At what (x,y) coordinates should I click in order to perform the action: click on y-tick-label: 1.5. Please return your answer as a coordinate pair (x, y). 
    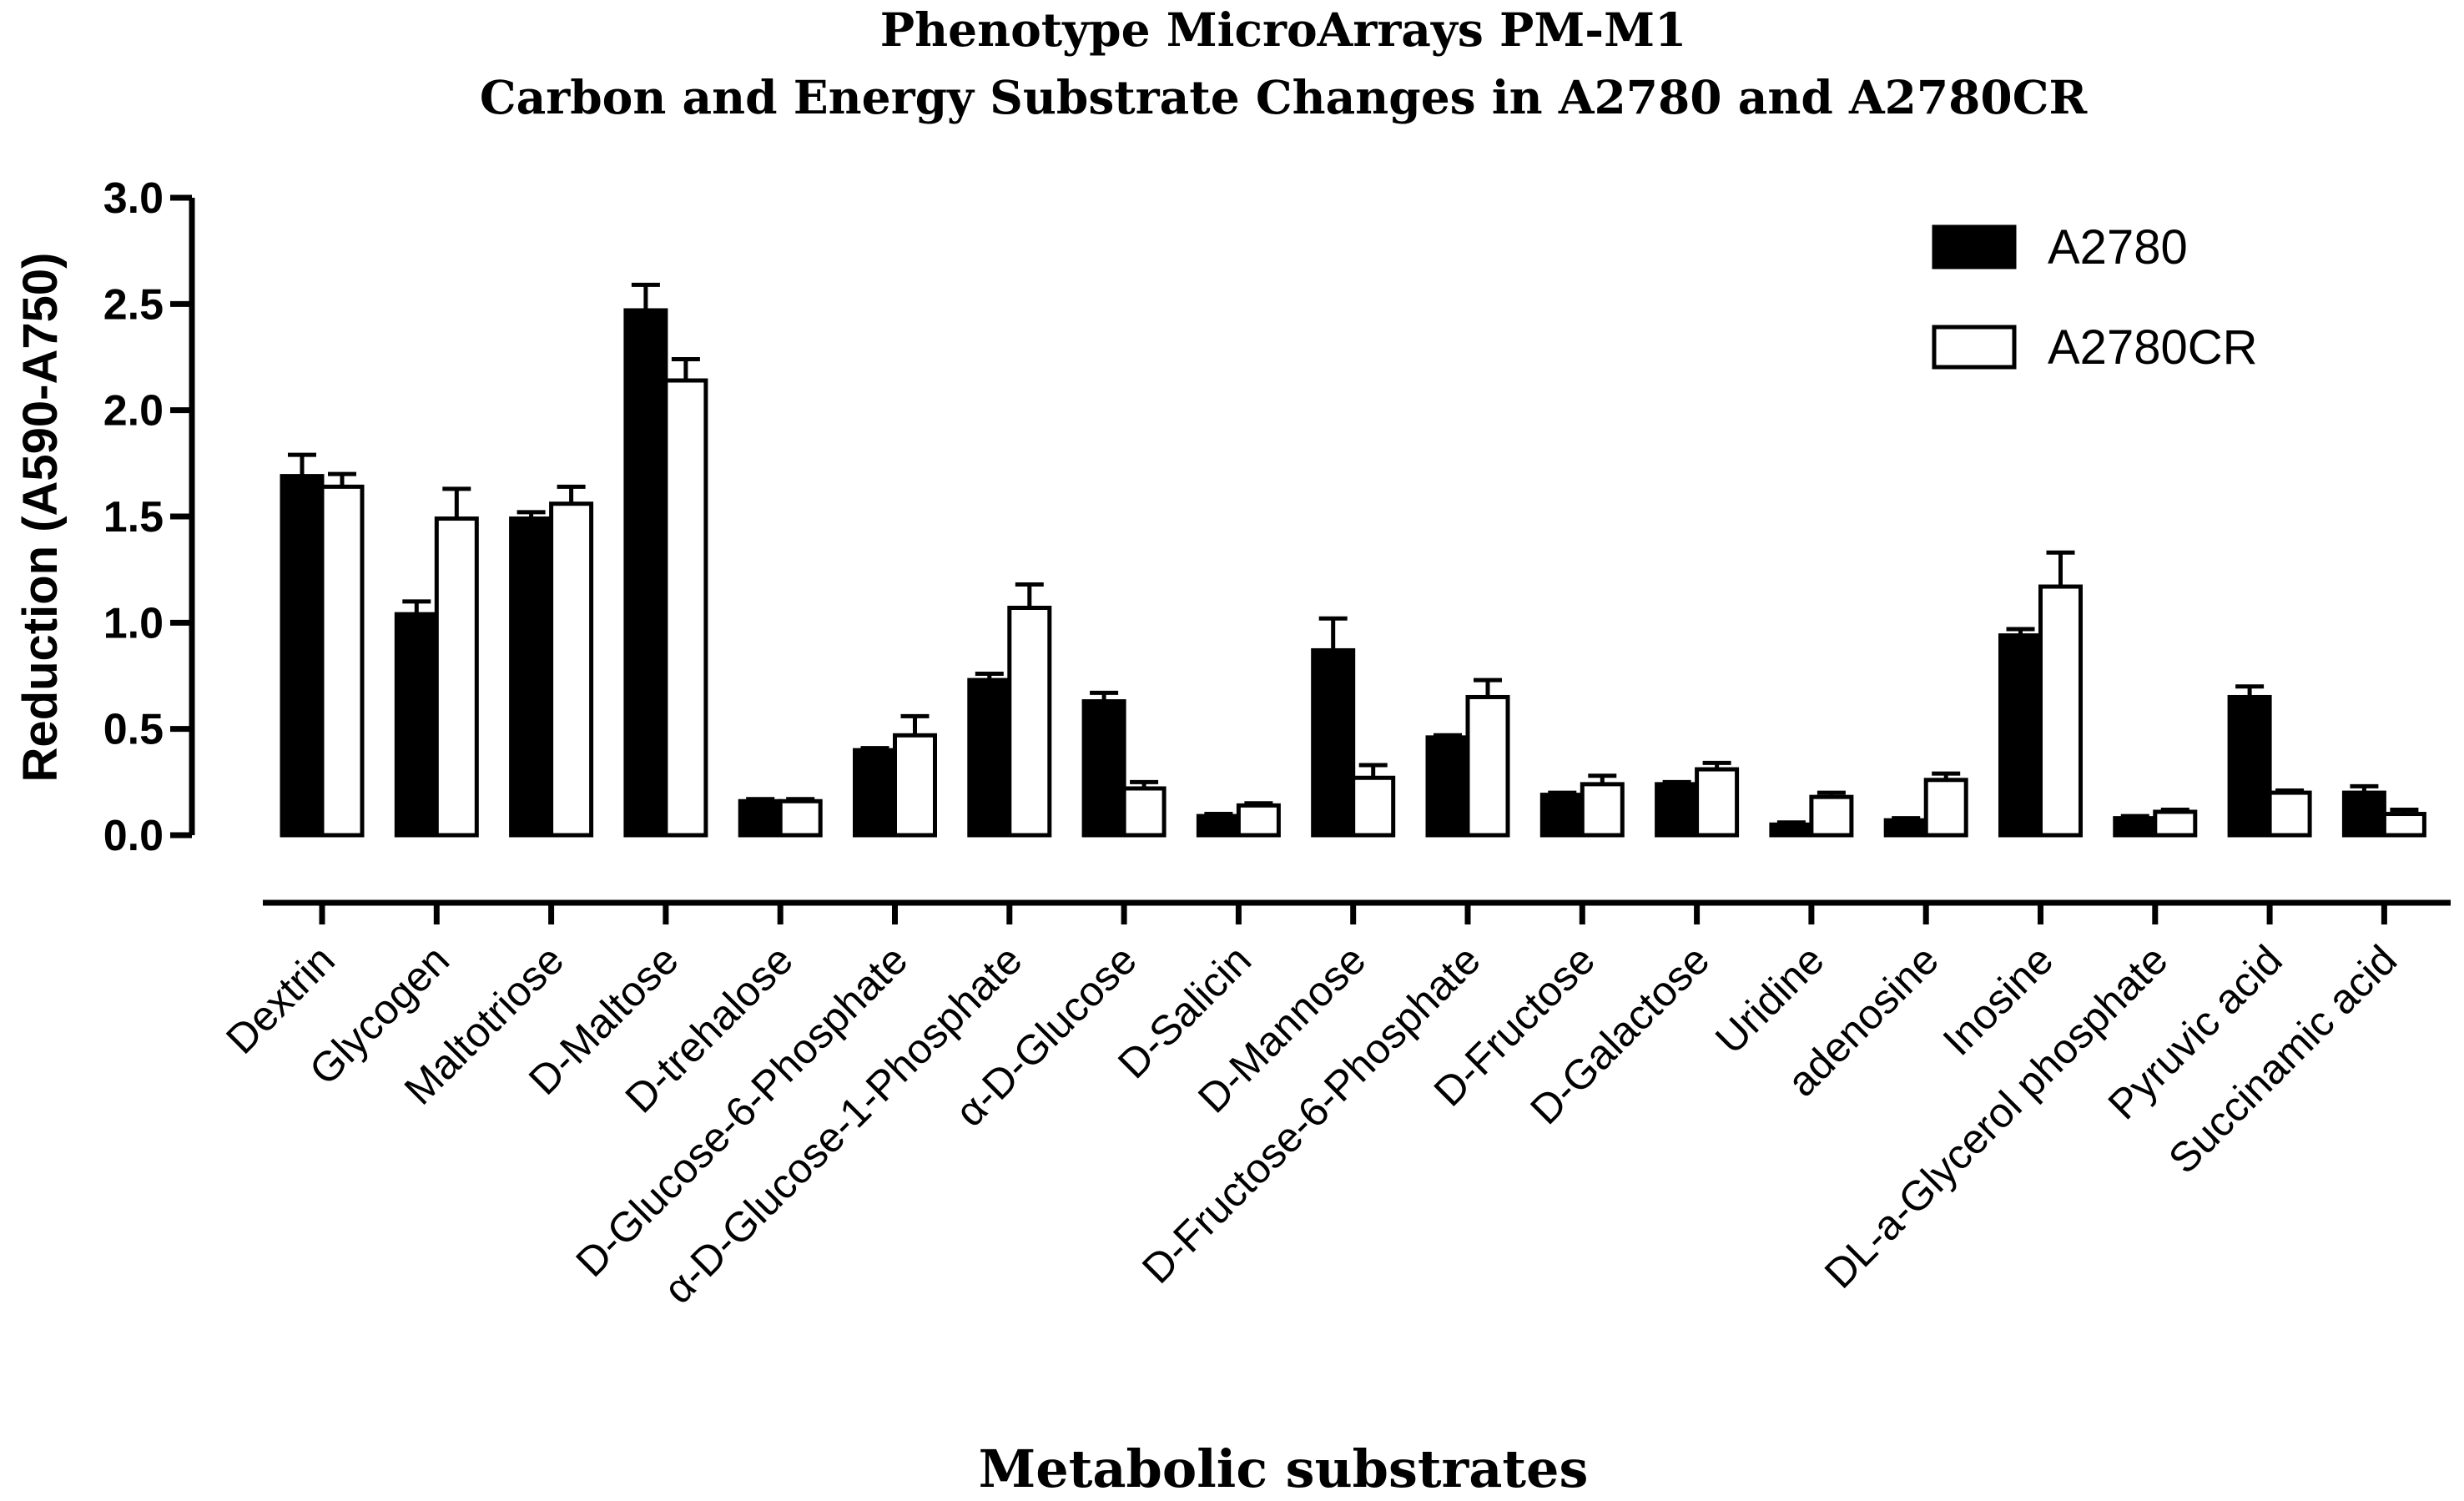
    Looking at the image, I should click on (133, 517).